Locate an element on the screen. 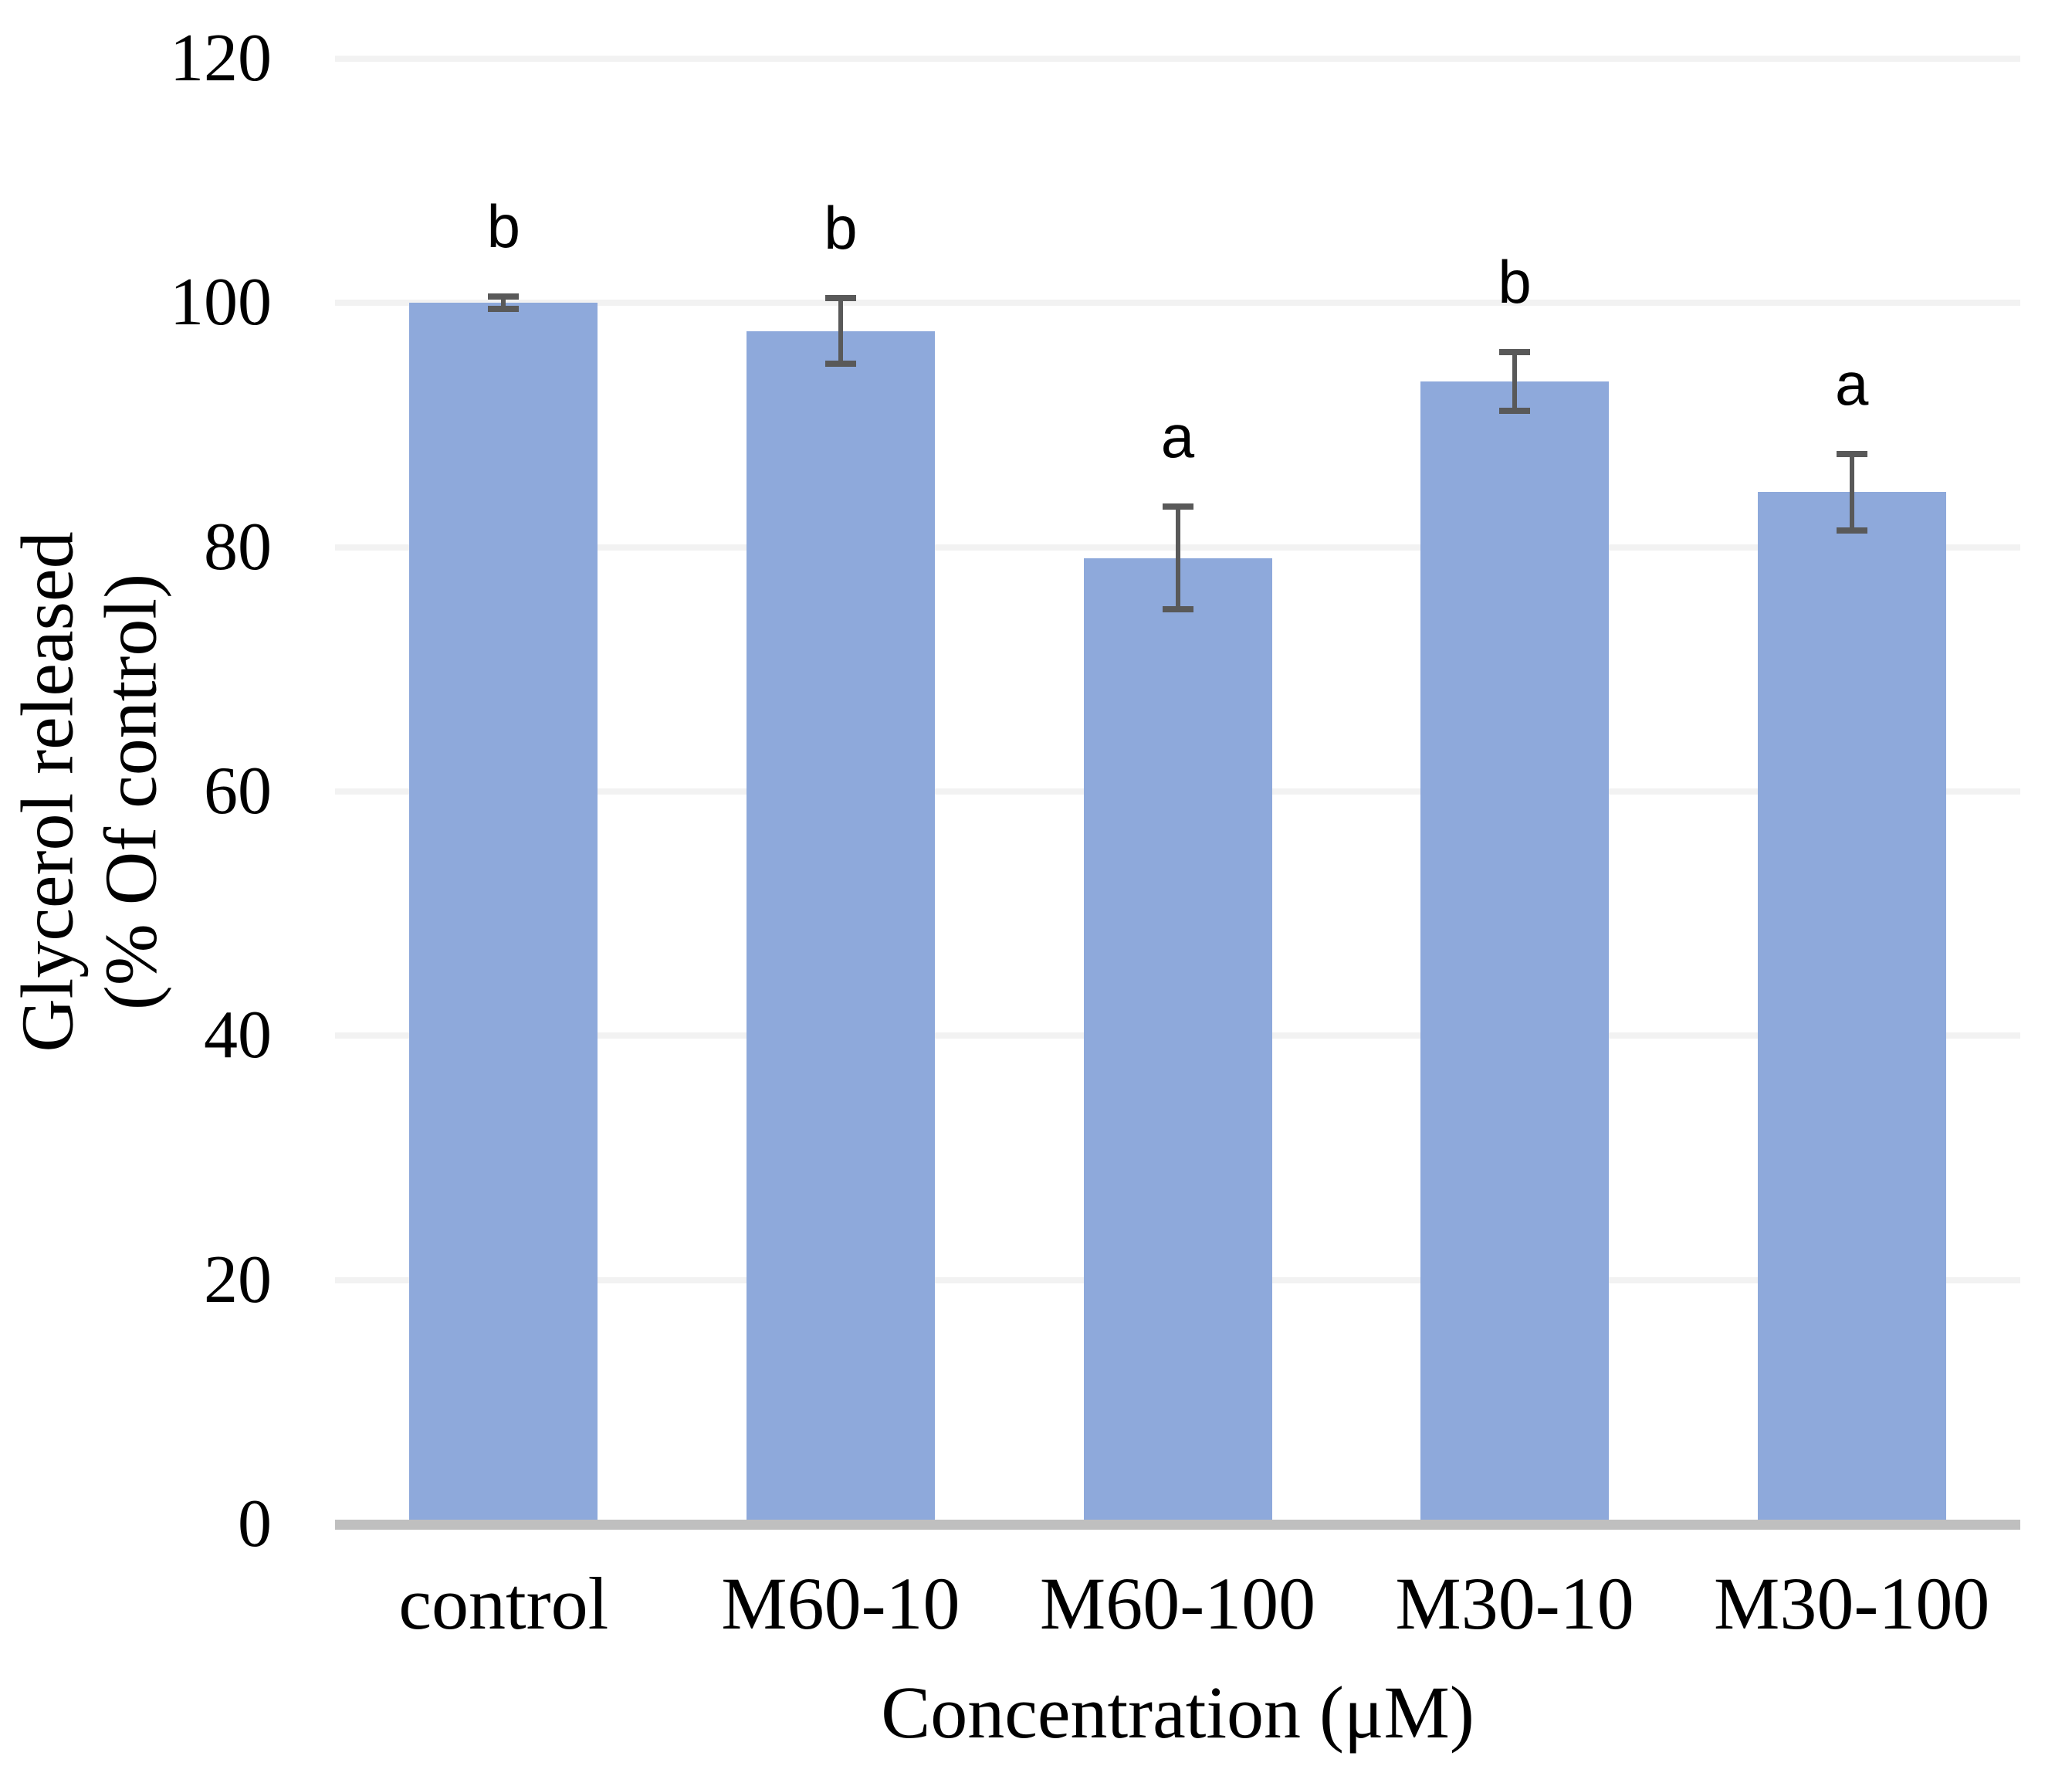  error-bar-cap-top-control is located at coordinates (504, 296).